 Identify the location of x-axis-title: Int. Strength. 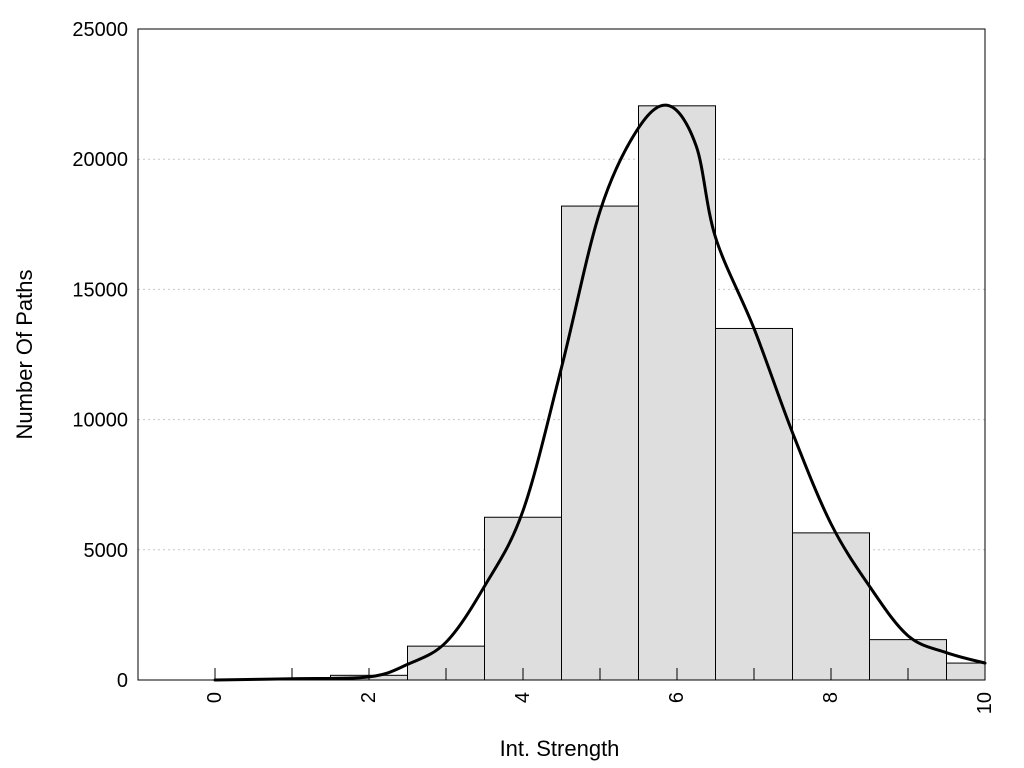
(560, 748).